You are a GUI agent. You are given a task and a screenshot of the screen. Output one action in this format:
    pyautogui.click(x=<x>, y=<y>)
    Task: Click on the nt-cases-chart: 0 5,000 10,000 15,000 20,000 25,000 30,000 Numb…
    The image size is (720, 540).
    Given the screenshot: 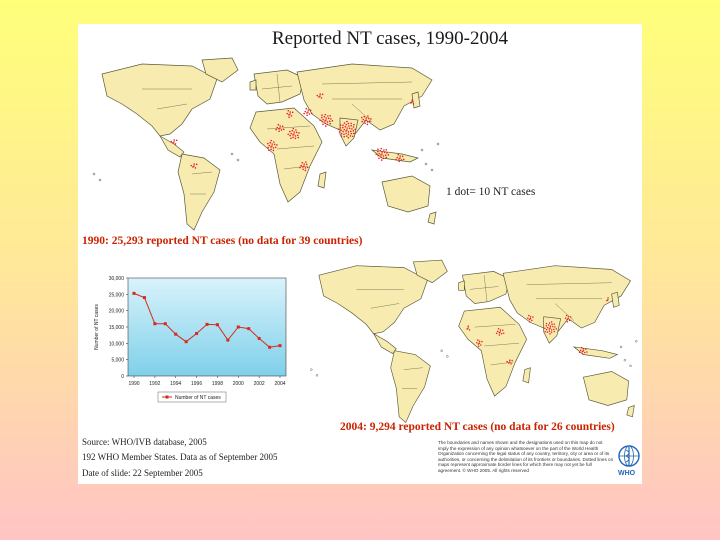 What is the action you would take?
    pyautogui.click(x=191, y=347)
    